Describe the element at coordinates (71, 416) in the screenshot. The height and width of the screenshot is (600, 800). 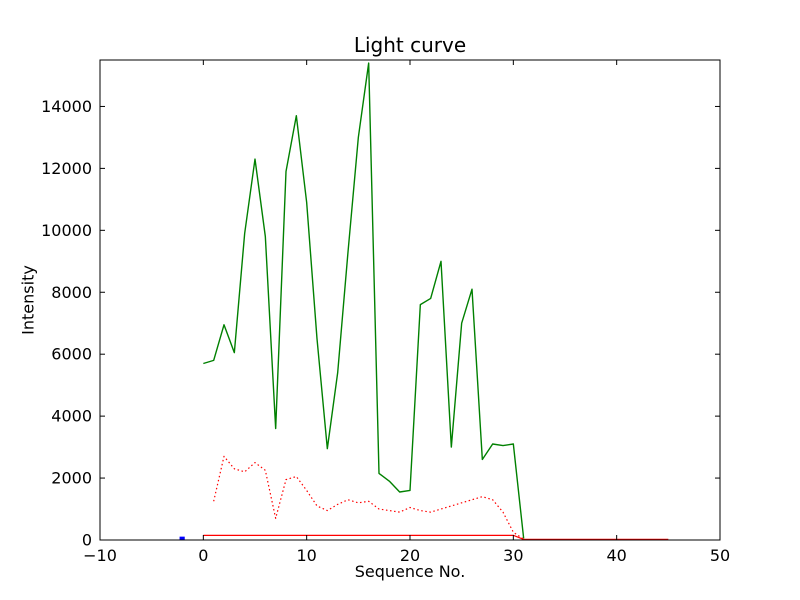
I see `y-tick-label: 4000` at that location.